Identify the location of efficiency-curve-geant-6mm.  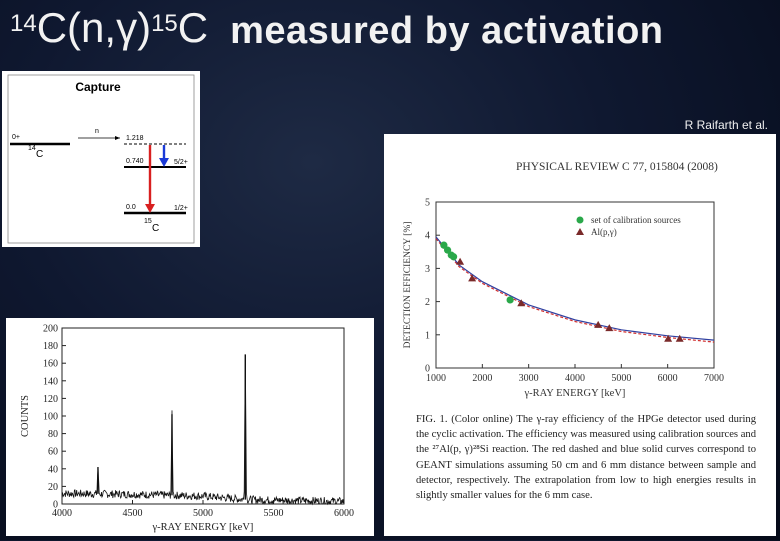
(575, 288).